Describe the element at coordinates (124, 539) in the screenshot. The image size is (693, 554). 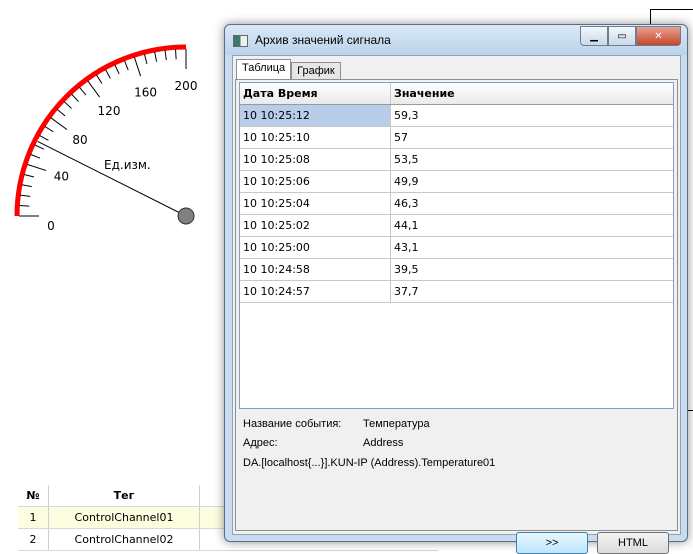
I see `cell-tag: ControlChannel02` at that location.